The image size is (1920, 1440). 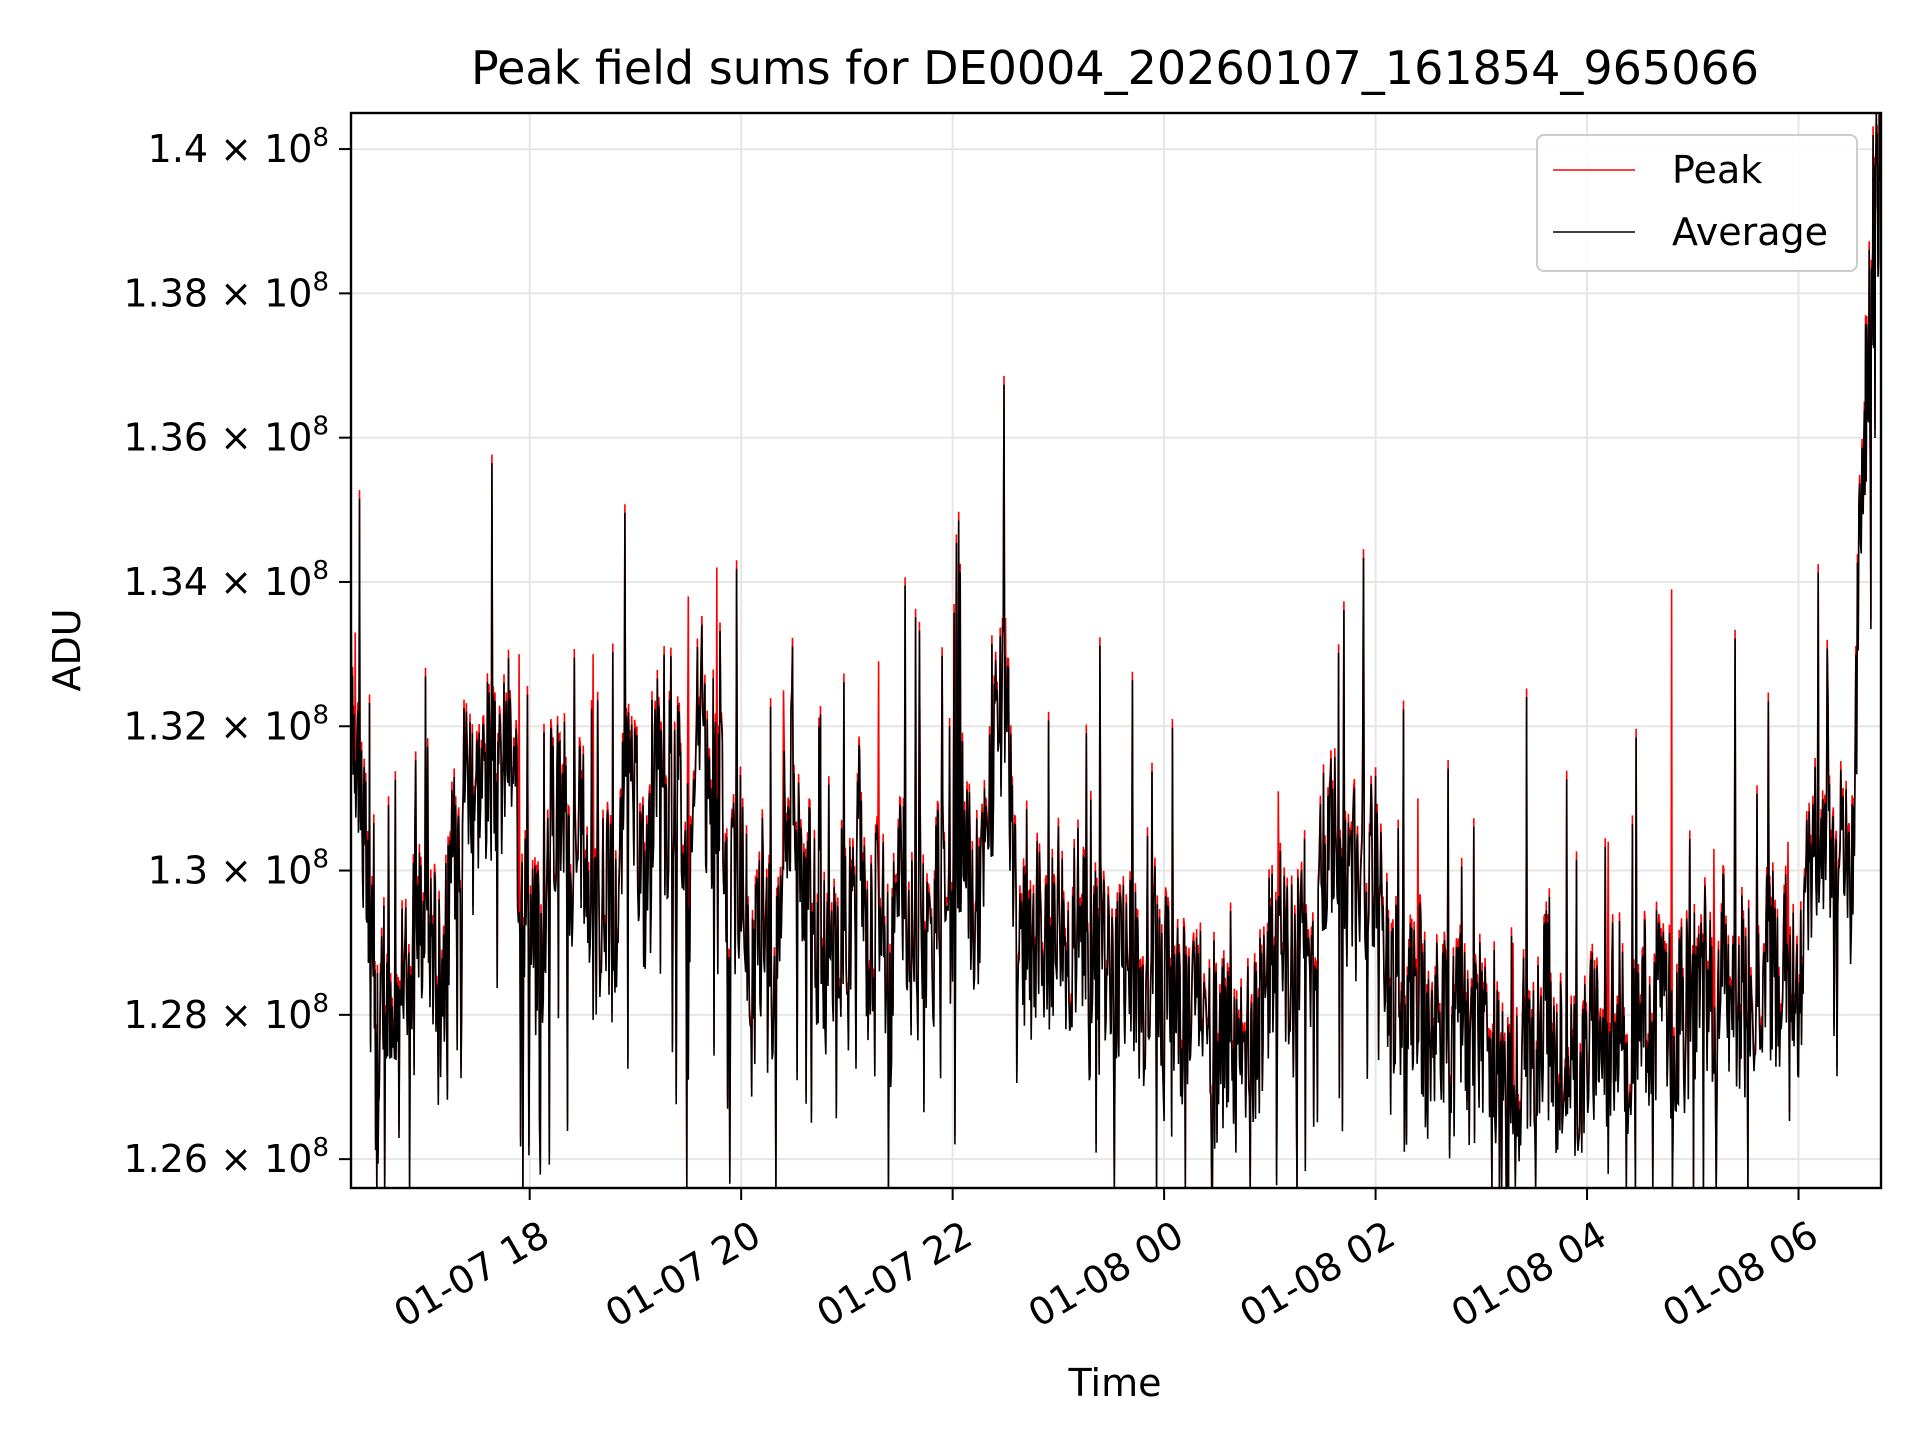 I want to click on legend-peak-label: Peak, so click(x=1717, y=170).